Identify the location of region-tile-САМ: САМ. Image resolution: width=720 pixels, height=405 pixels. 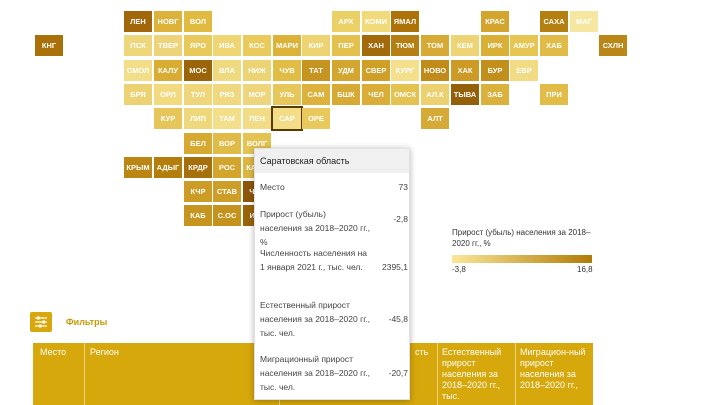
(316, 94).